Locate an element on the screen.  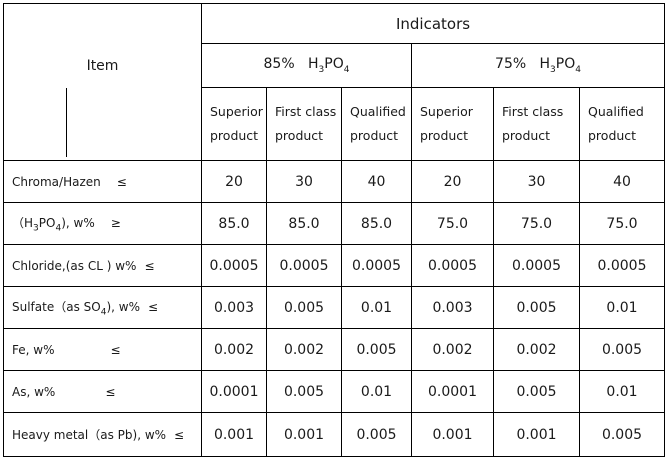
item-label-heavy-metal: Heavy metal（as Pb), w% ≤ is located at coordinates (102, 434).